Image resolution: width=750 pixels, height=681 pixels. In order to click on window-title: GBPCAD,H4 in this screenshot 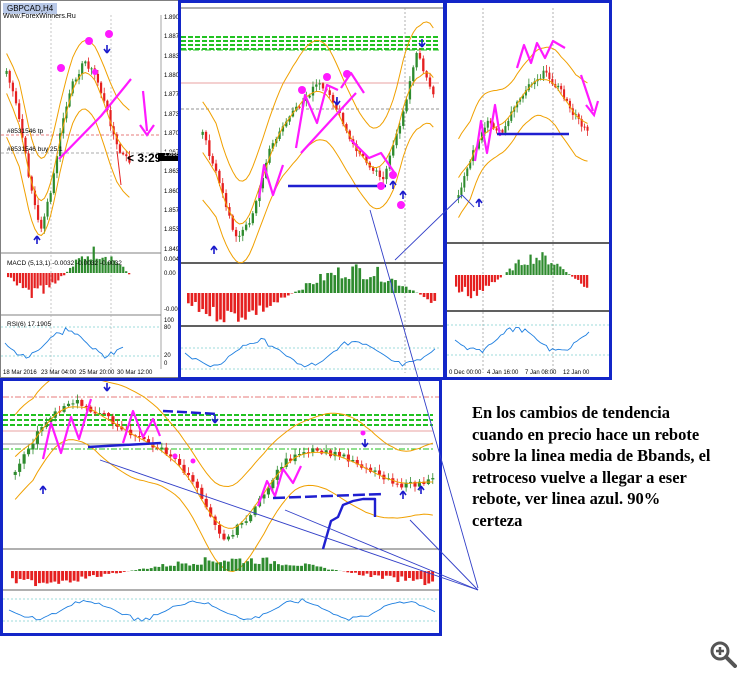, I will do `click(30, 8)`.